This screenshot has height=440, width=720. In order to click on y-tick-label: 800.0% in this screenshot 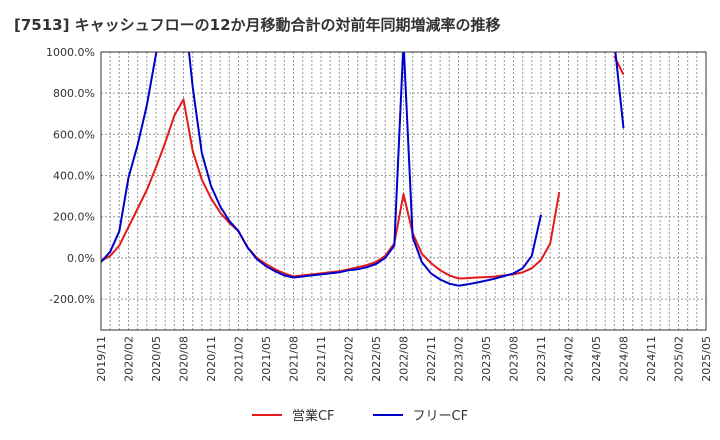, I will do `click(74, 93)`.